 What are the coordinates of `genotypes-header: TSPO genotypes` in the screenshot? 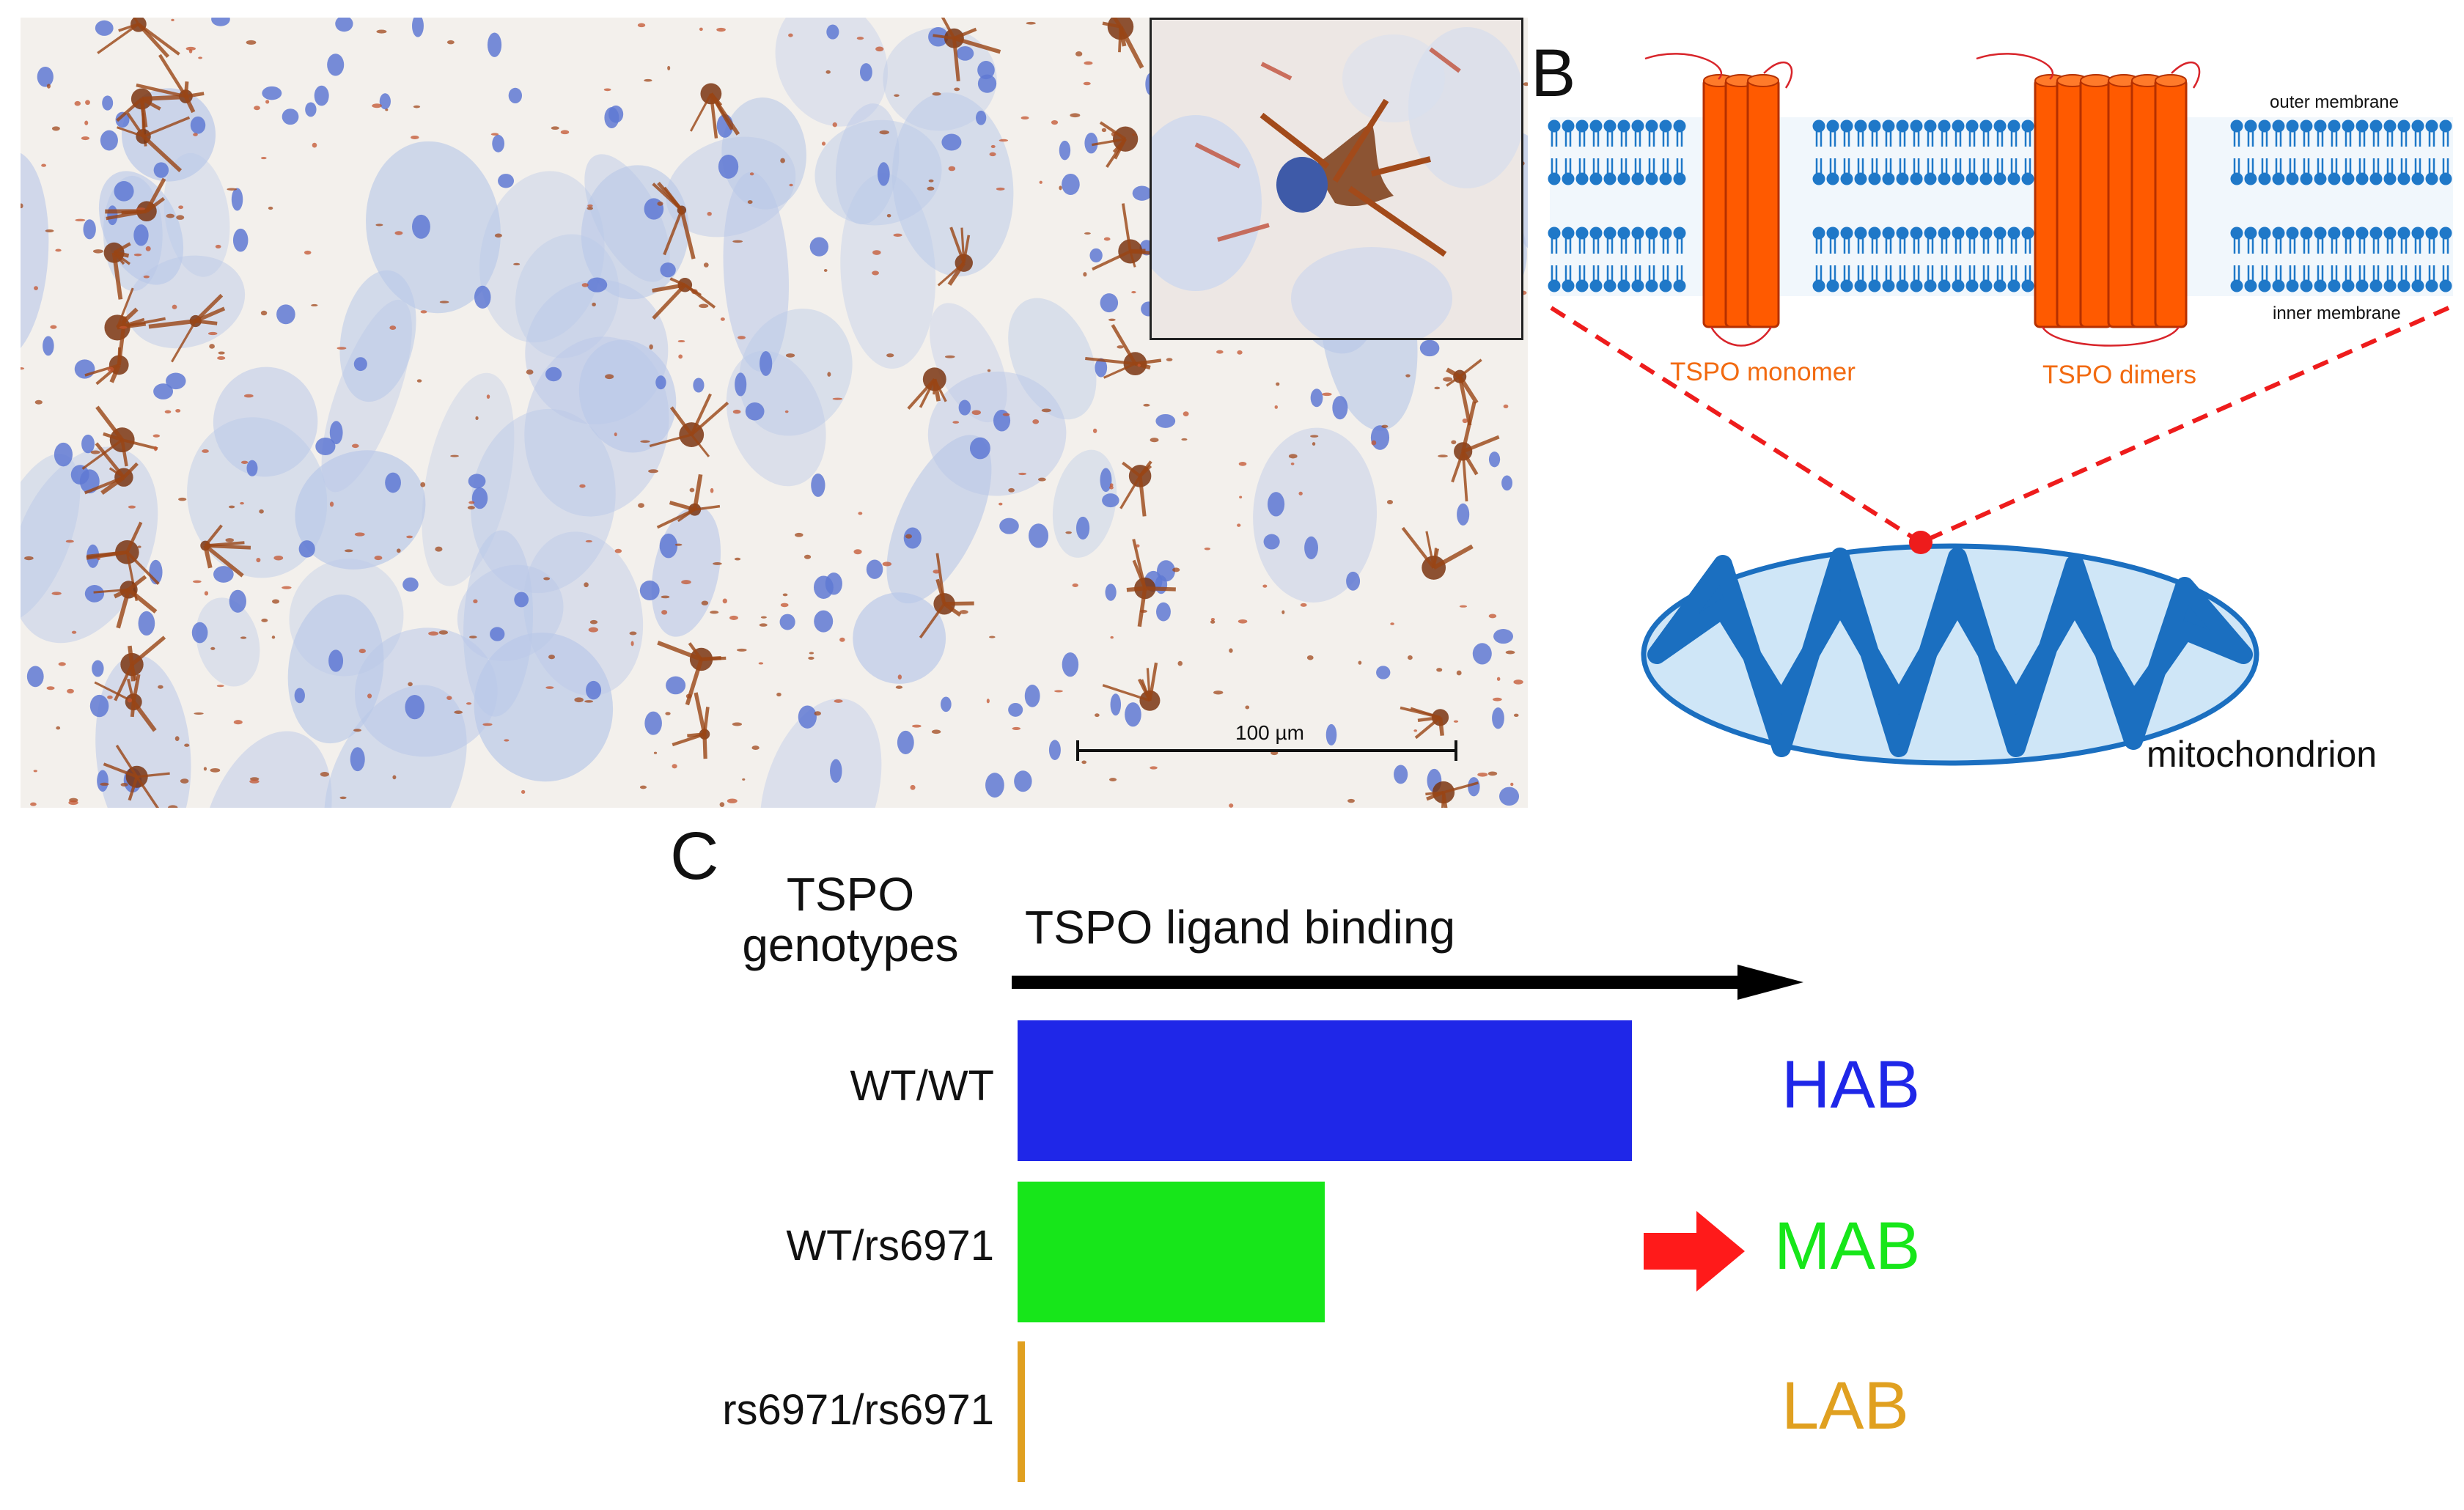 It's located at (850, 920).